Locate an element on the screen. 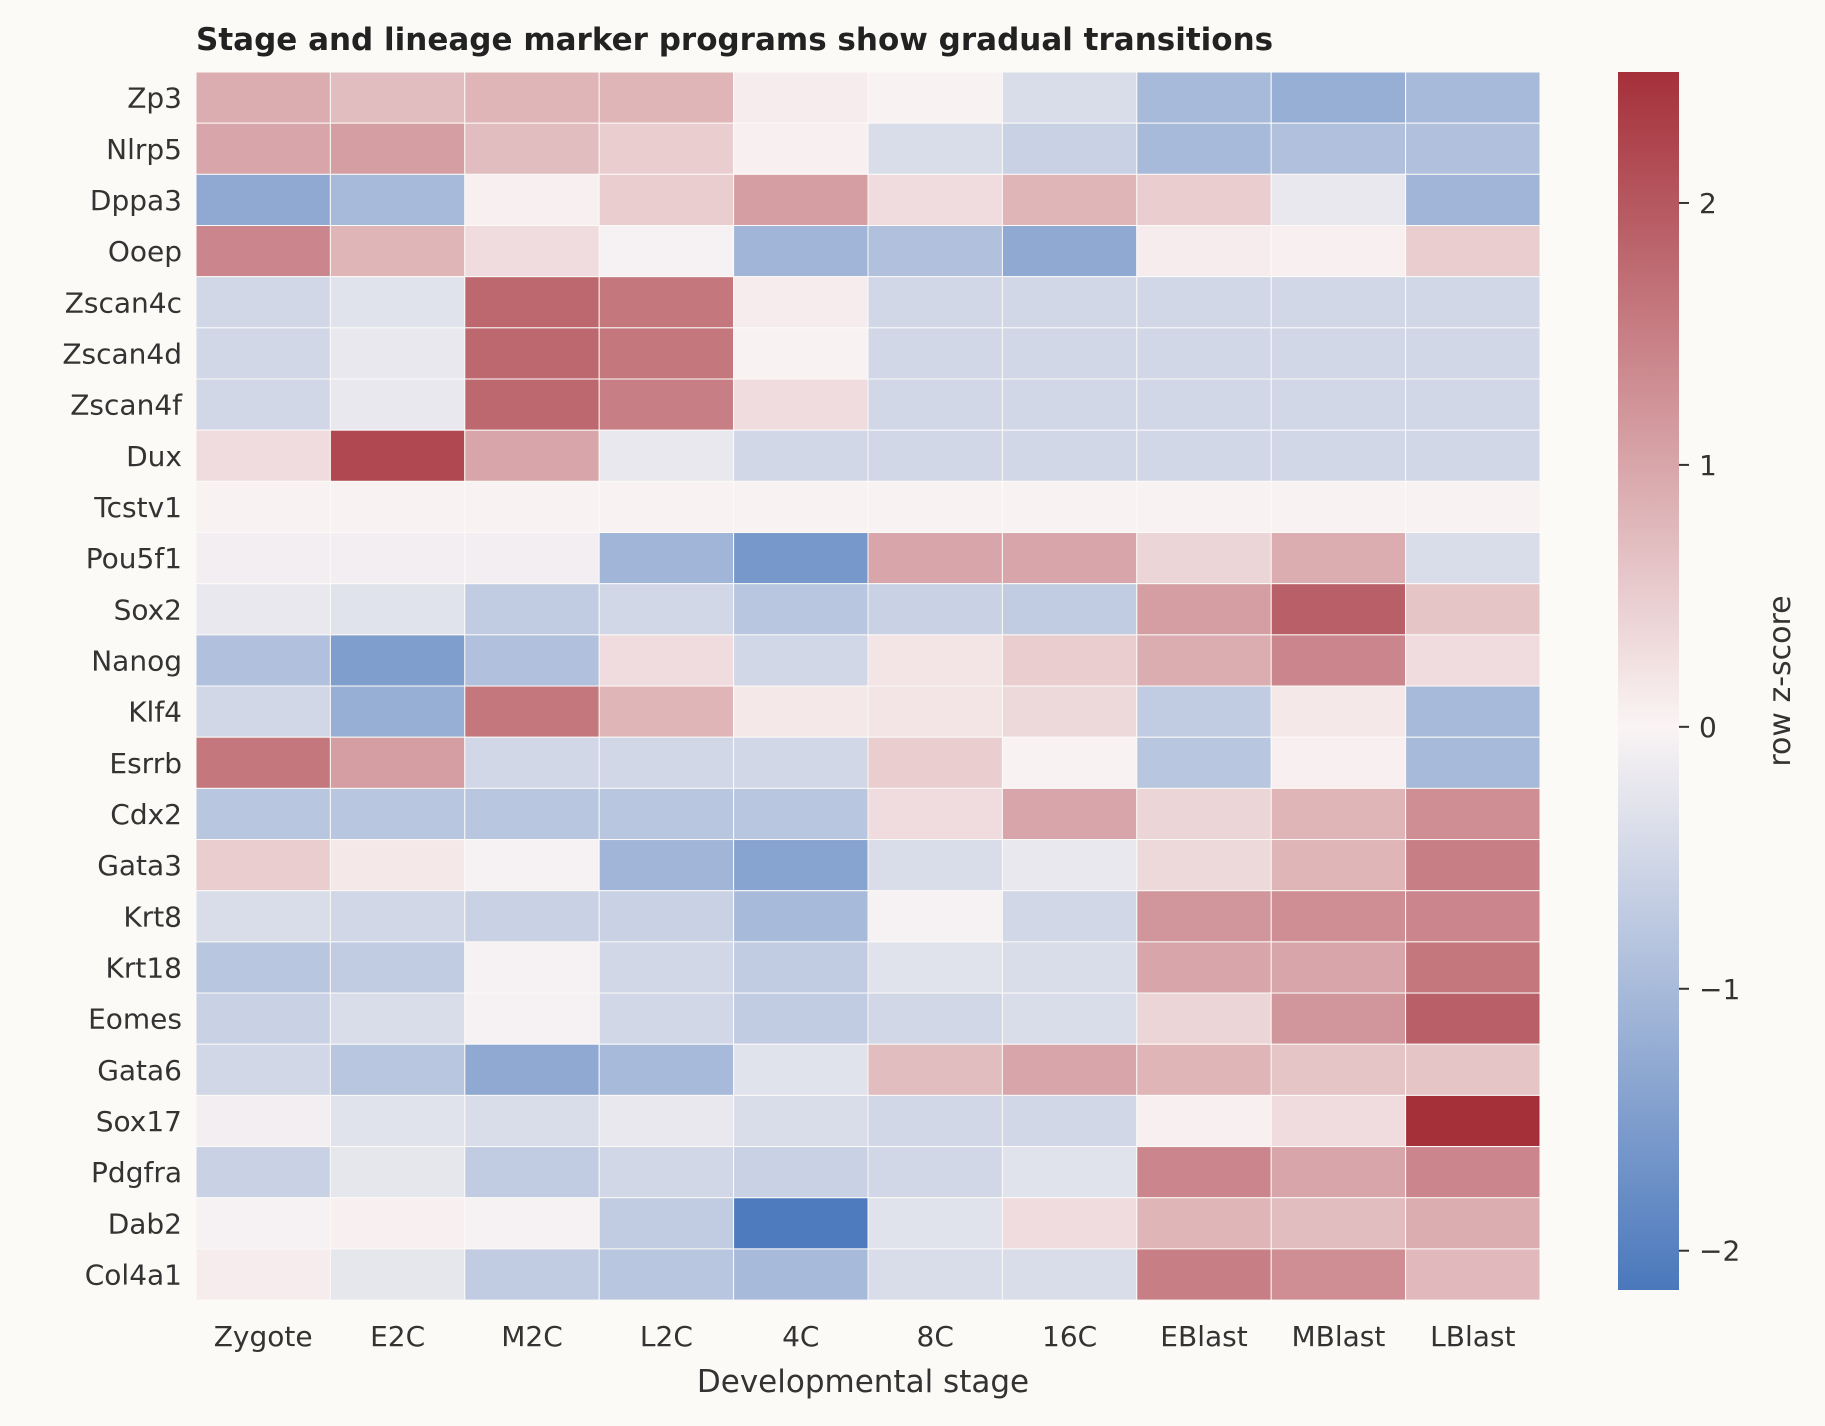  heatmap-cell-Klf4-L2C is located at coordinates (666, 711).